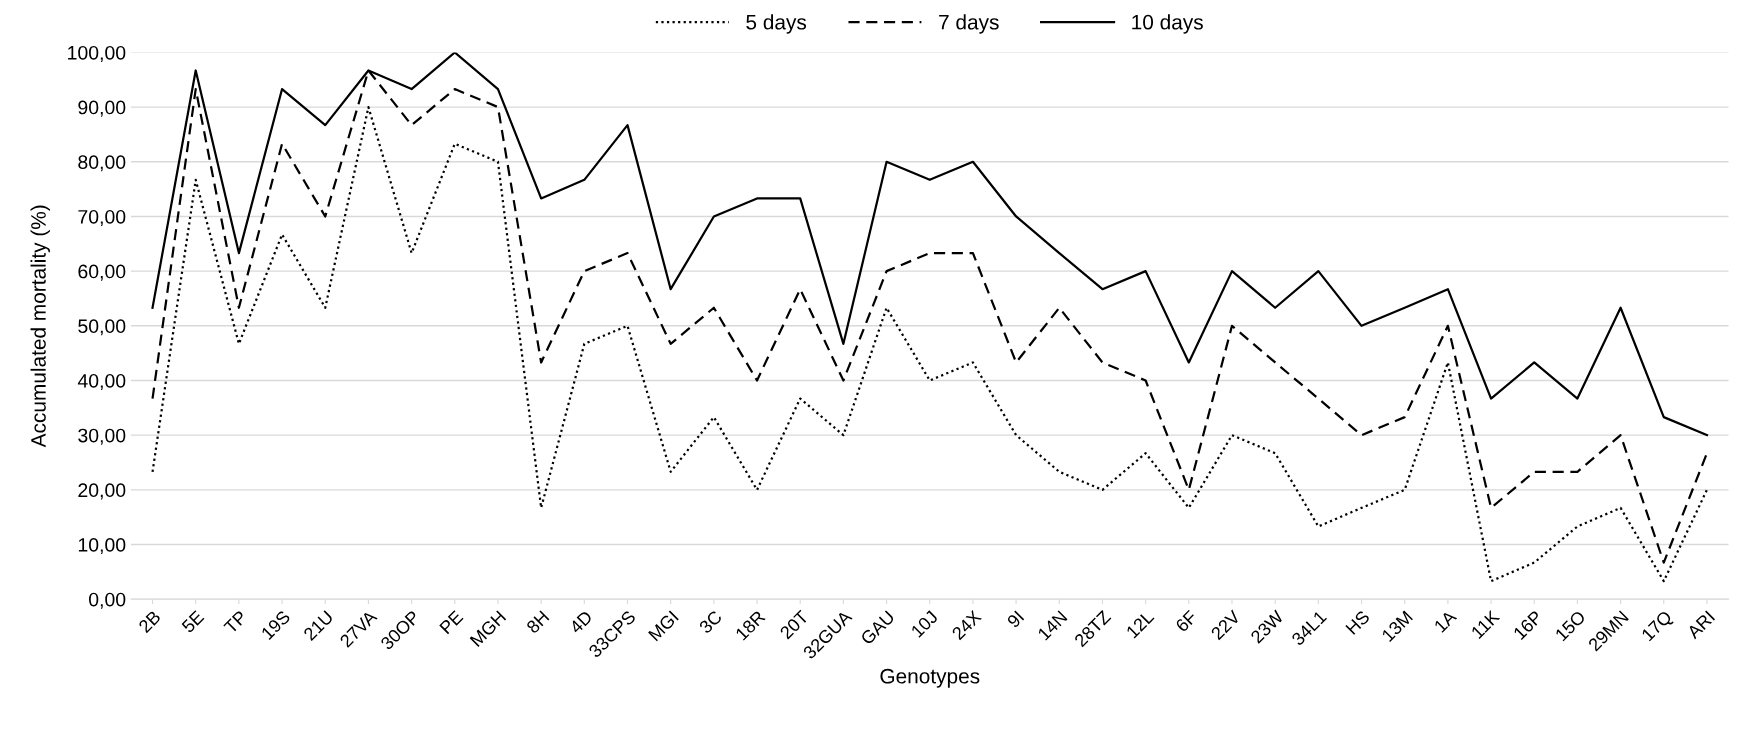  I want to click on y-tick-label: 70,00, so click(102, 217).